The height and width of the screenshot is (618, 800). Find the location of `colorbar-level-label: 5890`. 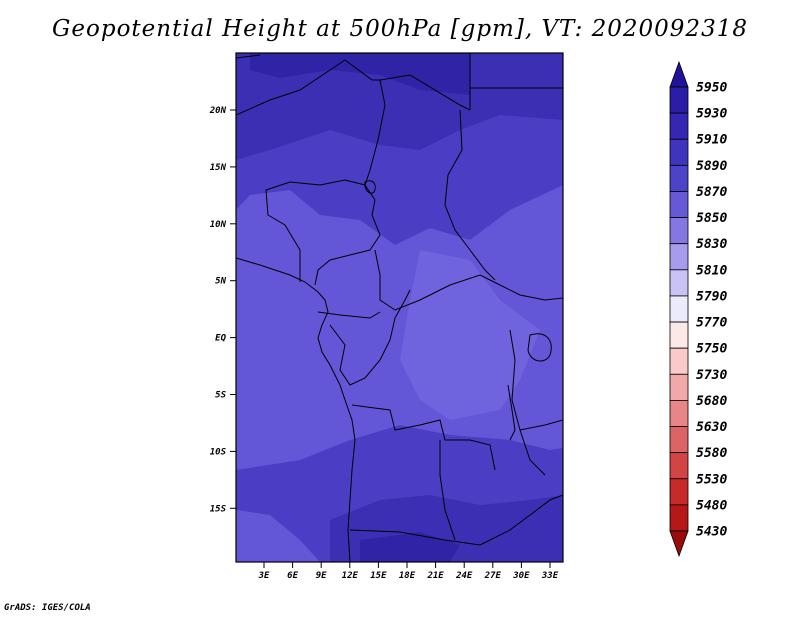

colorbar-level-label: 5890 is located at coordinates (711, 166).